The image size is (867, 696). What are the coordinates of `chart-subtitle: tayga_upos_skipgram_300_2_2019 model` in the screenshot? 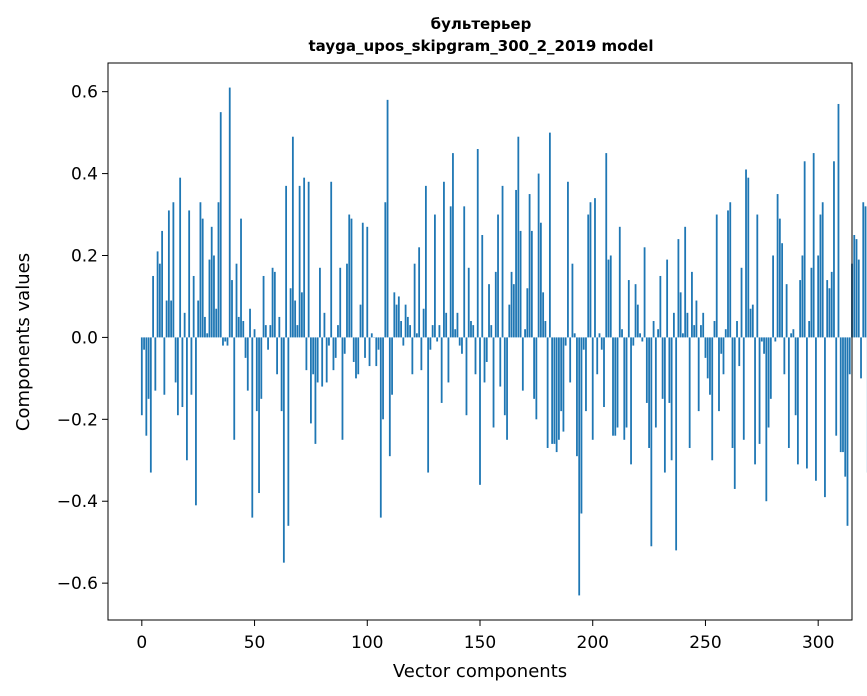 It's located at (481, 46).